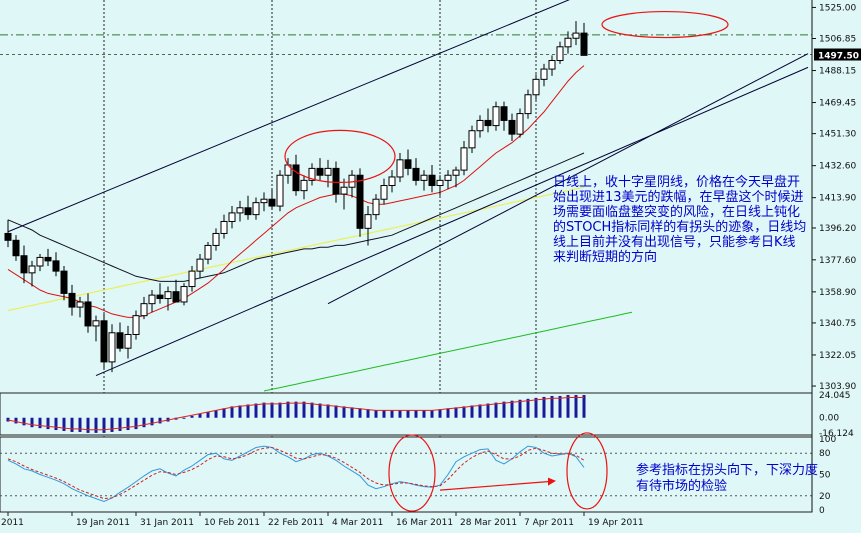 The image size is (861, 533). Describe the element at coordinates (448, 351) in the screenshot. I see `moving-average-green` at that location.